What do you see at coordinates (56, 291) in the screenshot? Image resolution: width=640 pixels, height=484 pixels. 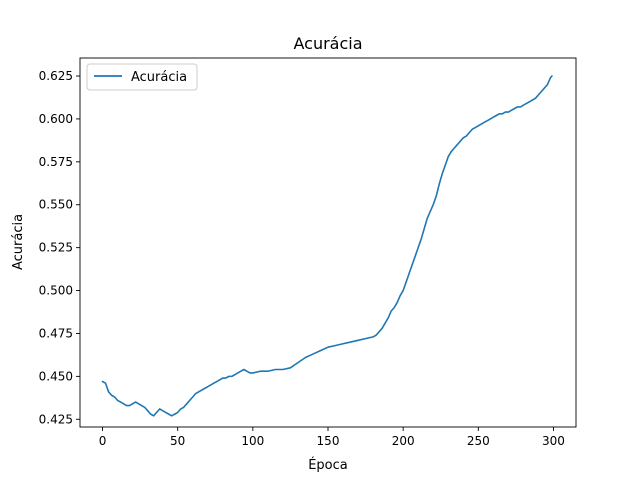 I see `y-tick-label: 0.500` at bounding box center [56, 291].